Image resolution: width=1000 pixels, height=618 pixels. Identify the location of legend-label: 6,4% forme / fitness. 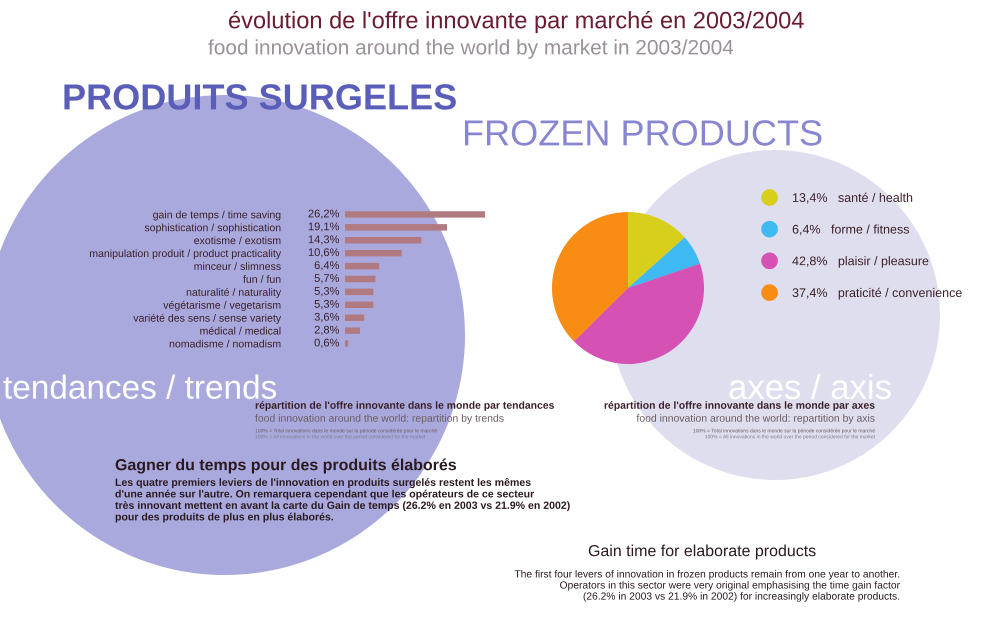
(851, 230).